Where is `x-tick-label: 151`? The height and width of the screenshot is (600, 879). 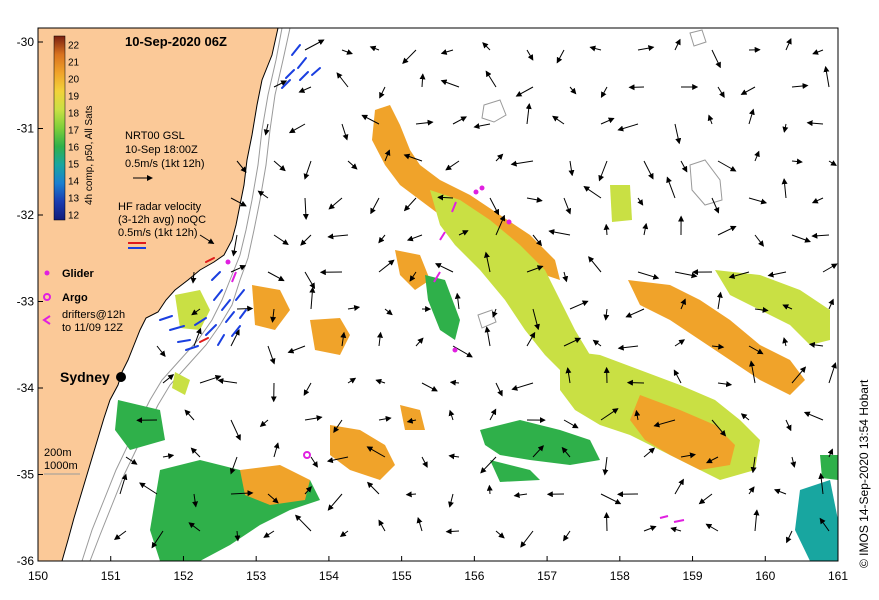 x-tick-label: 151 is located at coordinates (111, 576).